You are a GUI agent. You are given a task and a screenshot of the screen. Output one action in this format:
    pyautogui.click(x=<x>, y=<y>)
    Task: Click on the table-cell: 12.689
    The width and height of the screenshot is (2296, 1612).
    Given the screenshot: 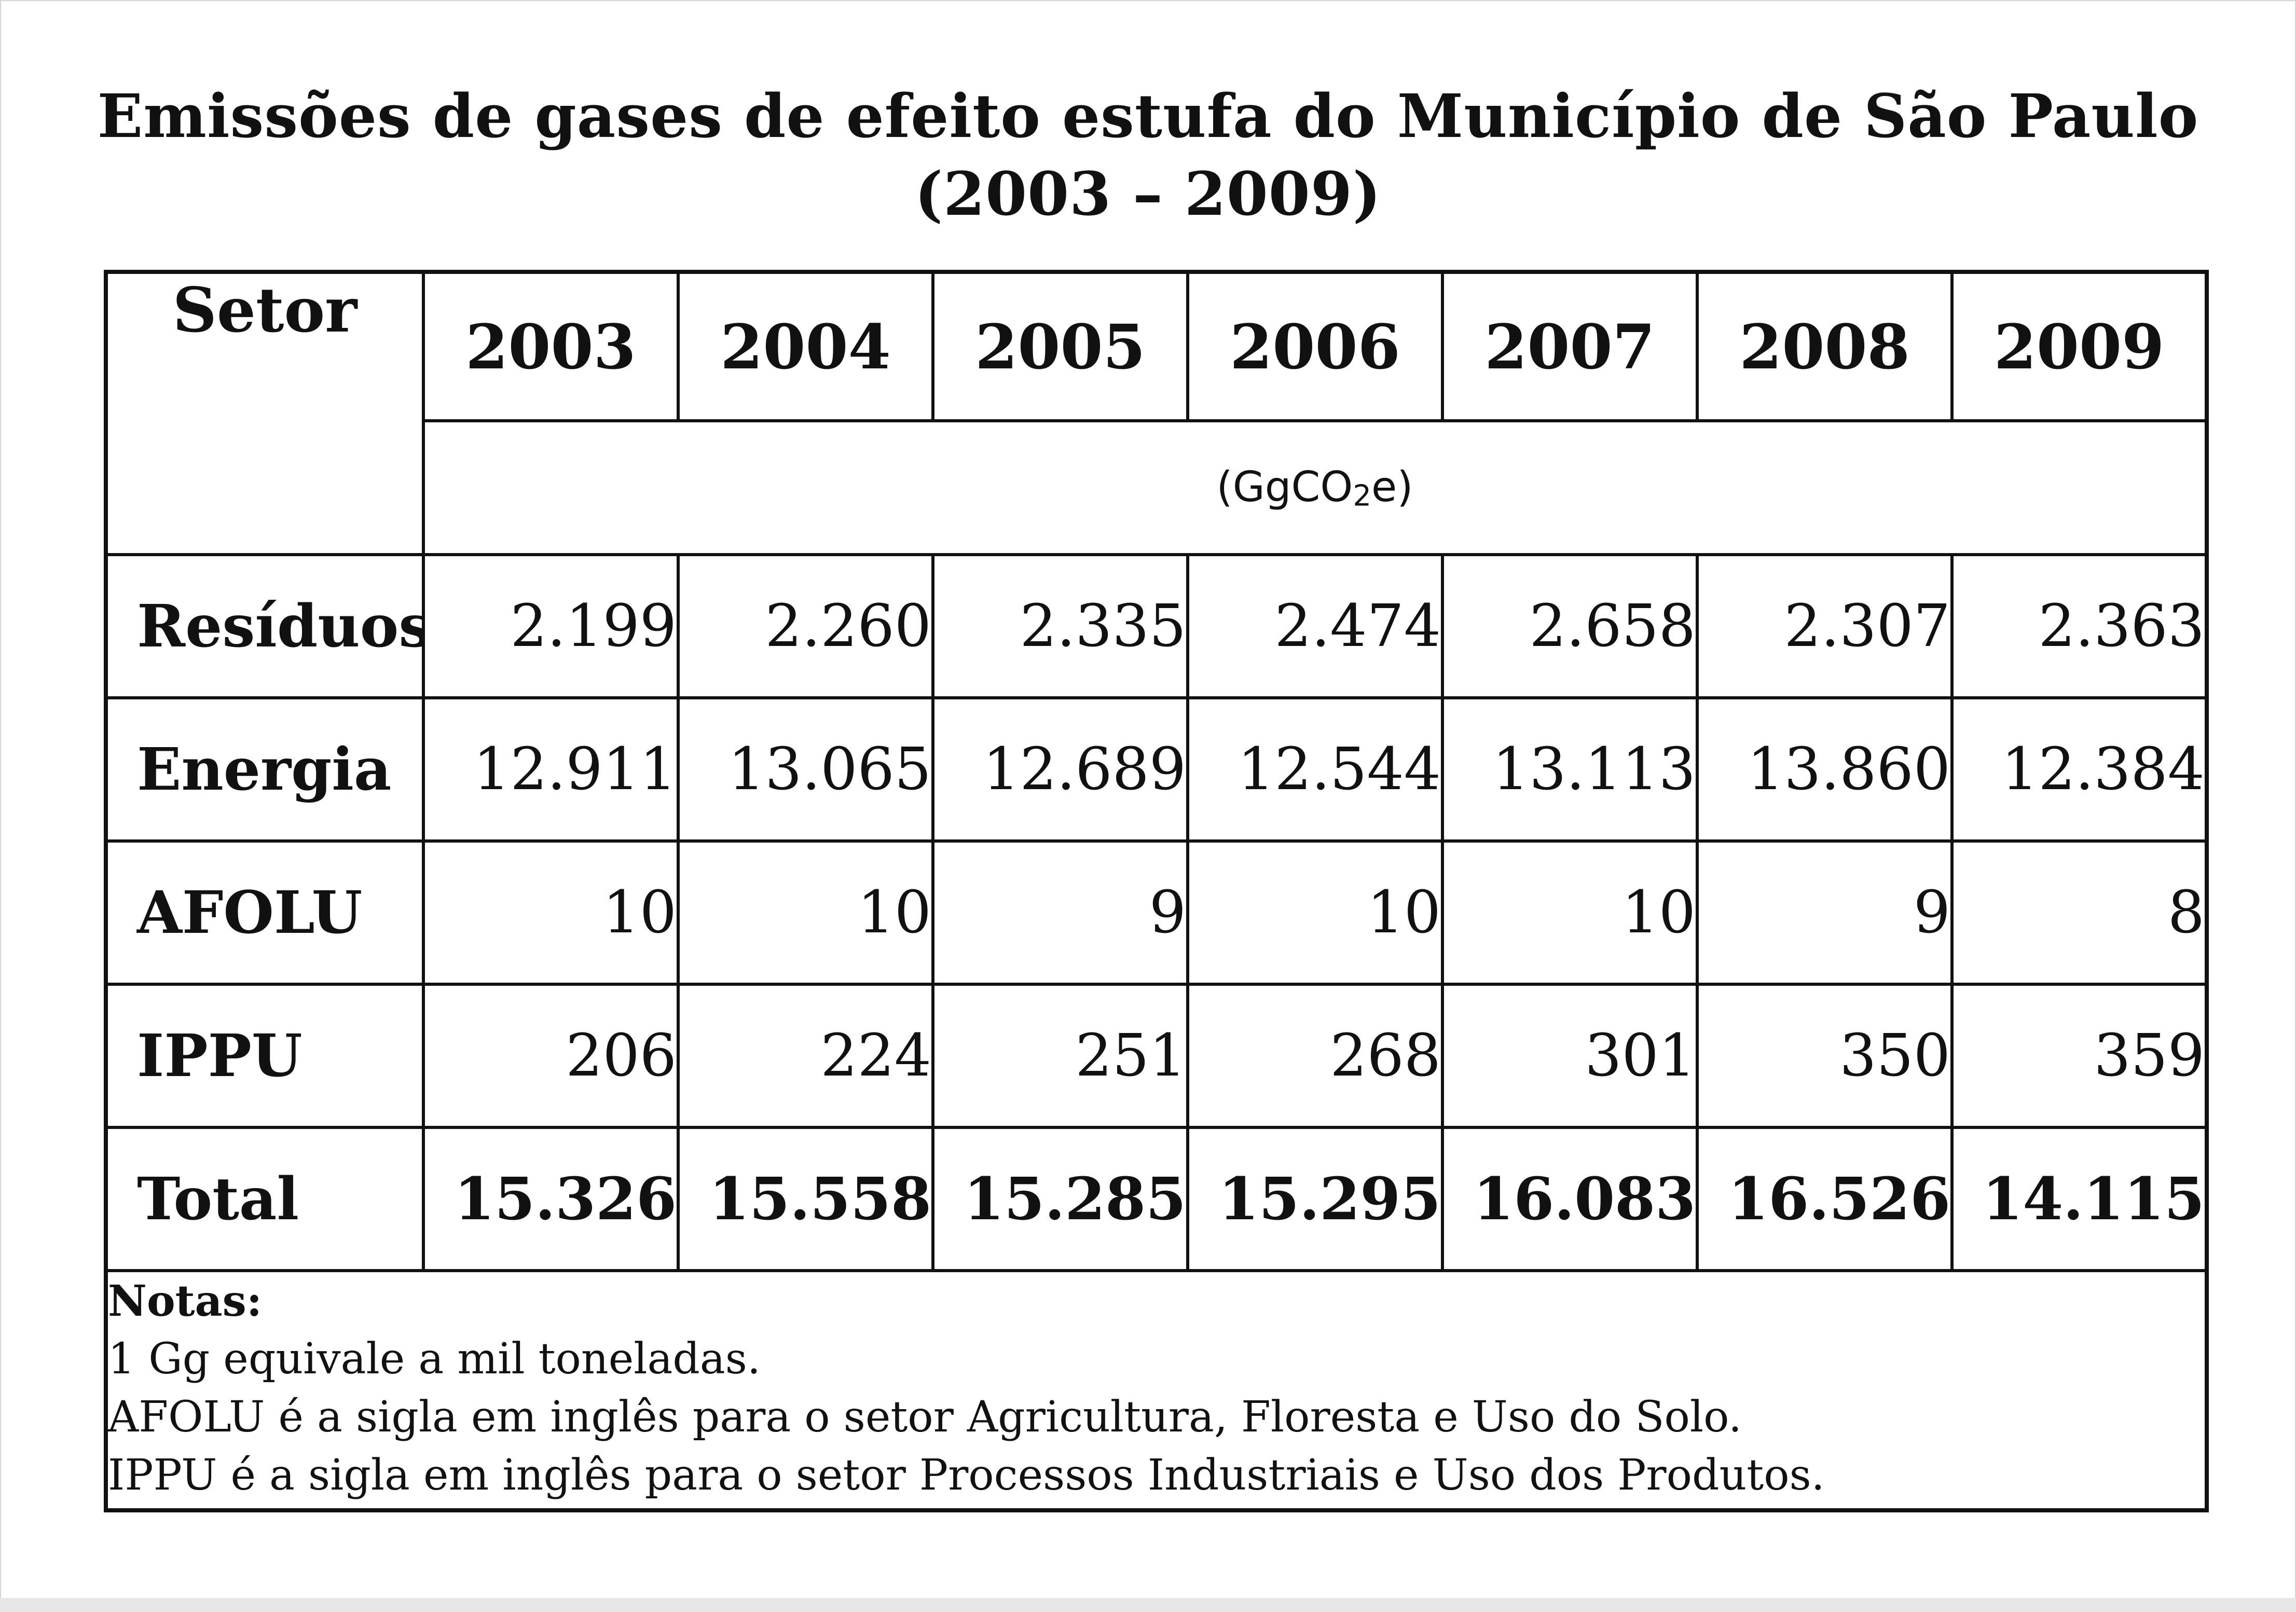 What is the action you would take?
    pyautogui.click(x=1060, y=769)
    